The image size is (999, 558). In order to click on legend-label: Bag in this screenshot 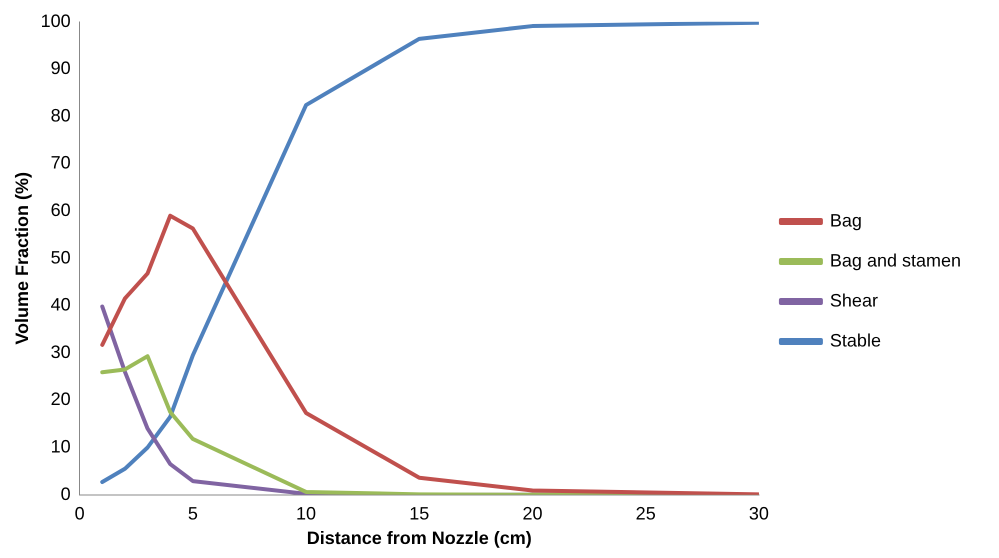, I will do `click(846, 220)`.